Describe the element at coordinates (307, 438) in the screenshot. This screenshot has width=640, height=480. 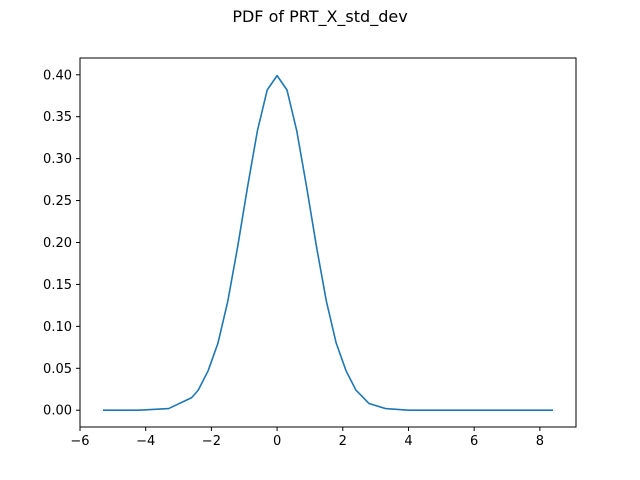
I see `x-axis: −6 −4 −2 0 2 4 6 8` at that location.